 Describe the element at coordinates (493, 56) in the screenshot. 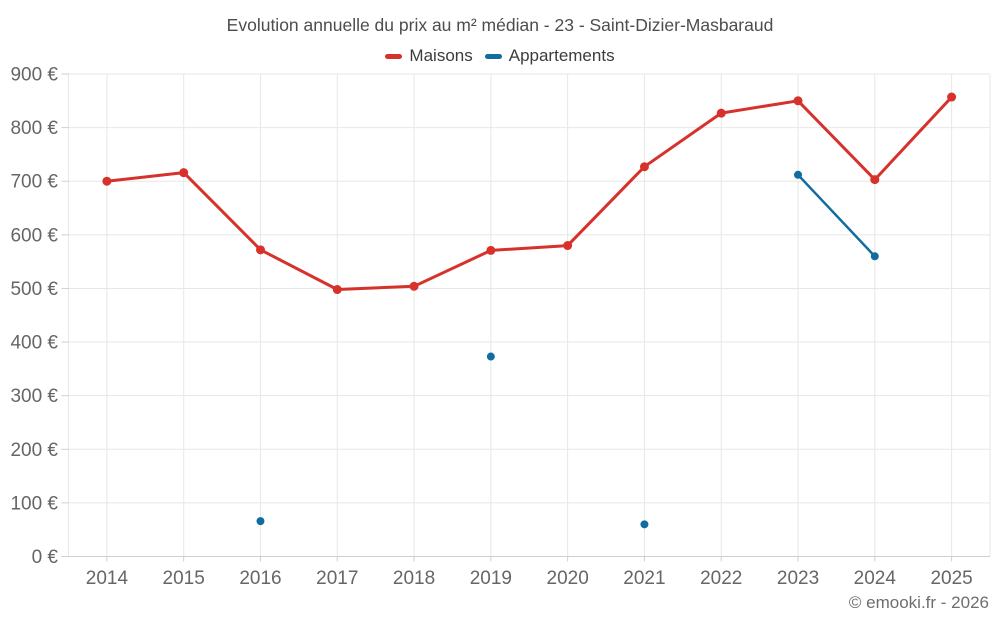

I see `legend-swatch-appartements-icon` at that location.